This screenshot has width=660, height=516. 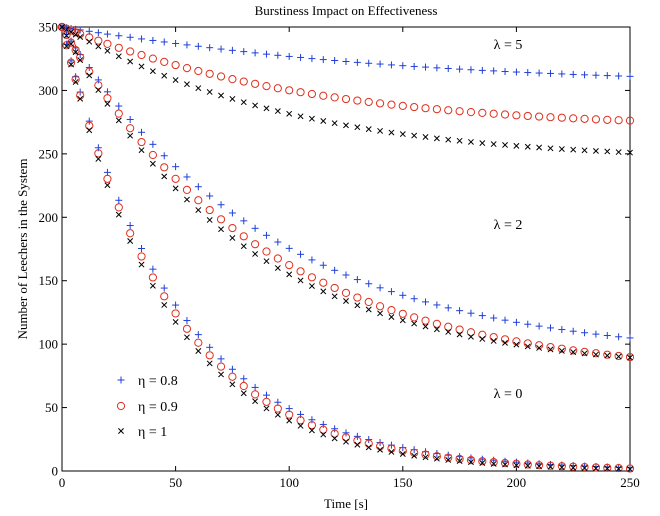 I want to click on chart-title: Burstiness Impact on Effectiveness, so click(x=346, y=10).